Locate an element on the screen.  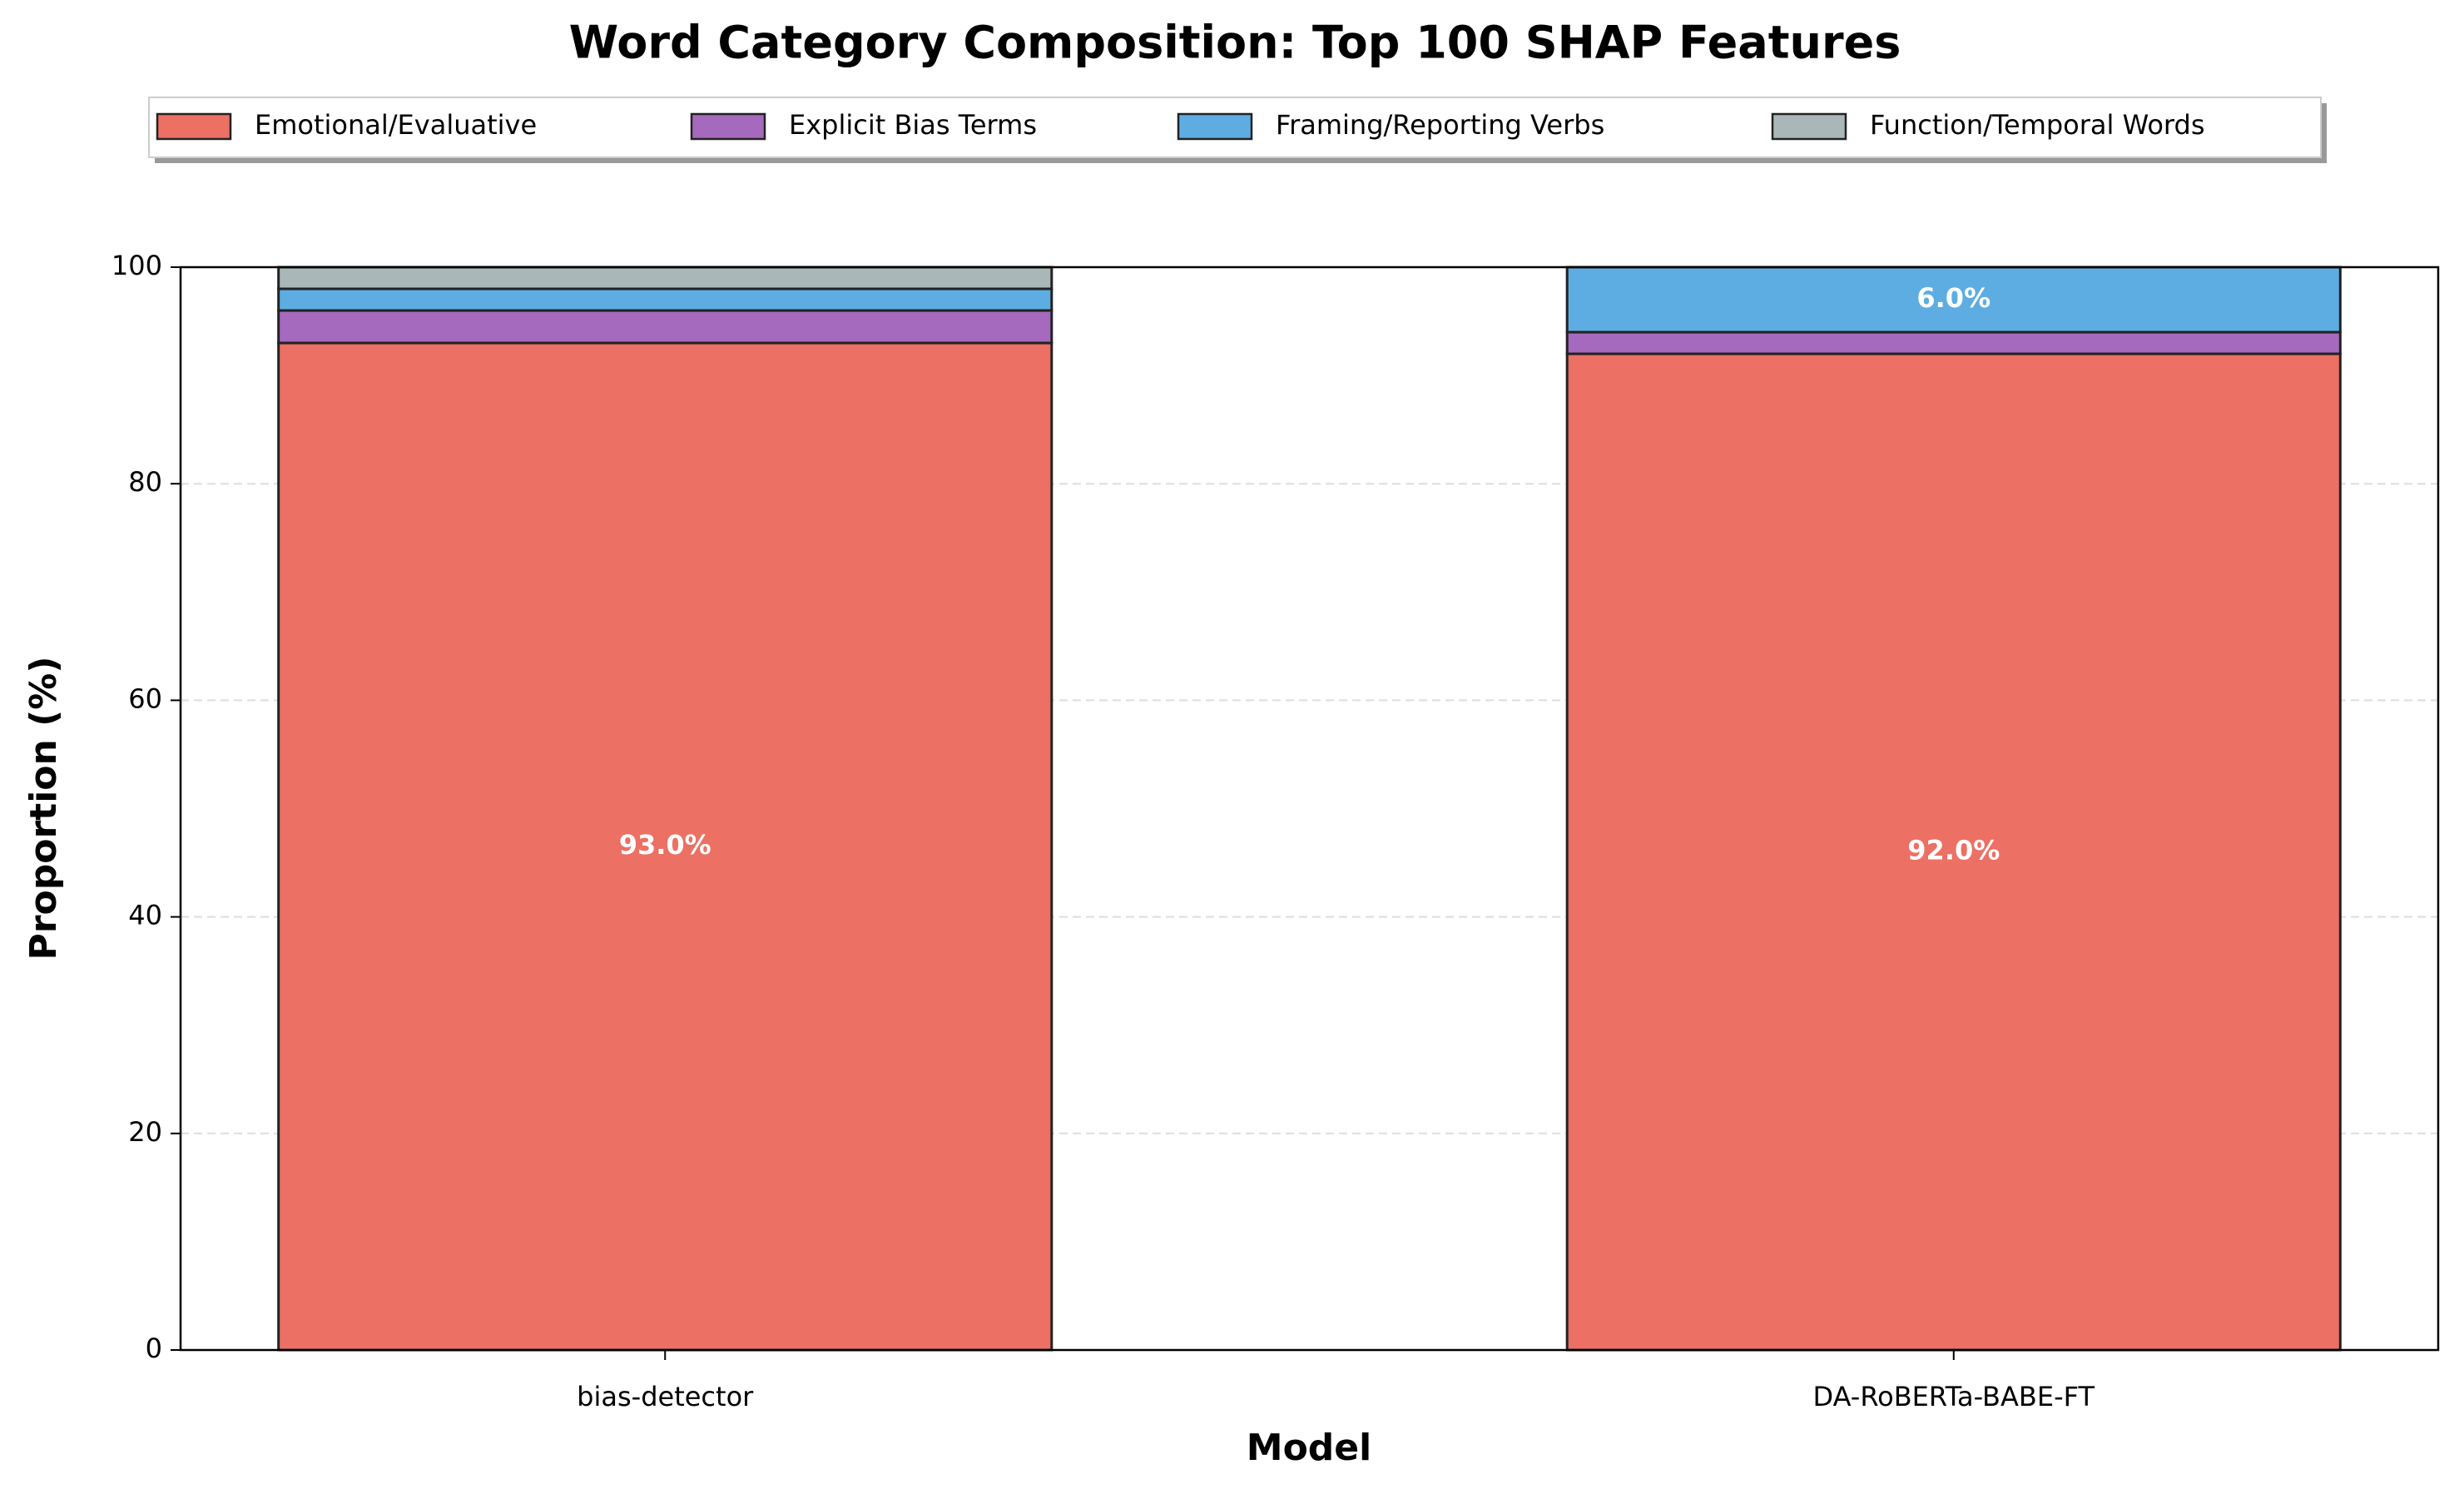
x-axis-label: Model is located at coordinates (1309, 1448).